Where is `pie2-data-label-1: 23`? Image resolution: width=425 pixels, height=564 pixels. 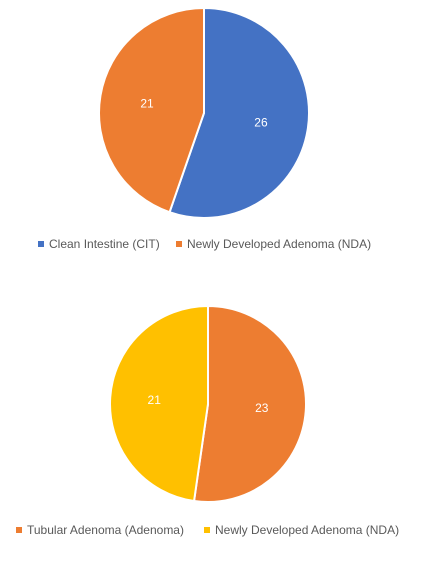
pie2-data-label-1: 23 is located at coordinates (262, 408).